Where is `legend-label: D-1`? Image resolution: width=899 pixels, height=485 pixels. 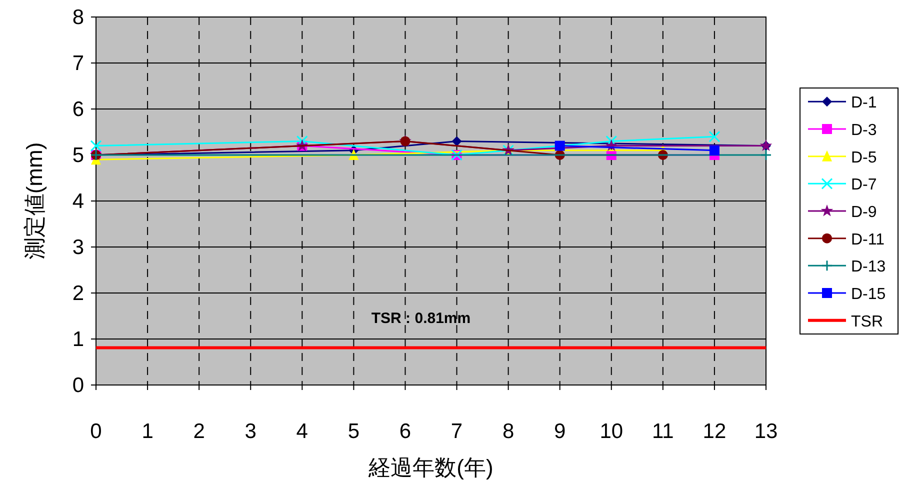
legend-label: D-1 is located at coordinates (864, 103).